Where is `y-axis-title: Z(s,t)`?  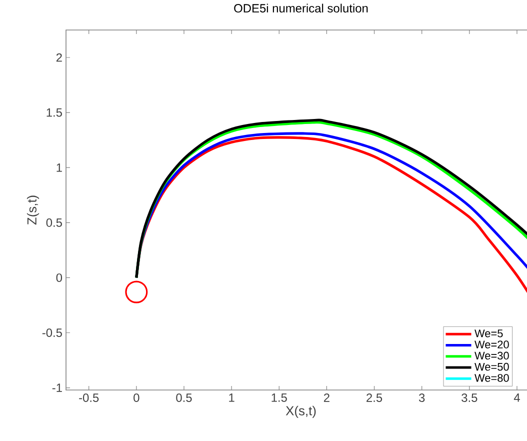 y-axis-title: Z(s,t) is located at coordinates (33, 210).